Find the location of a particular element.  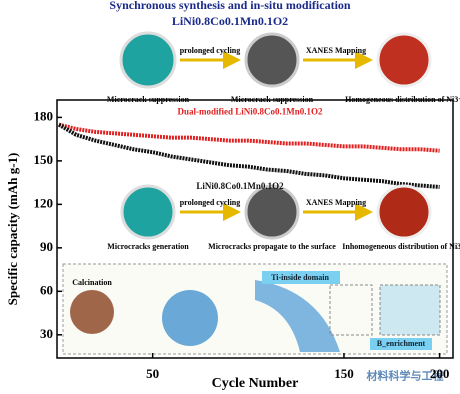

panel-label: Homogeneous distribution of Ni3+ is located at coordinates (402, 99).